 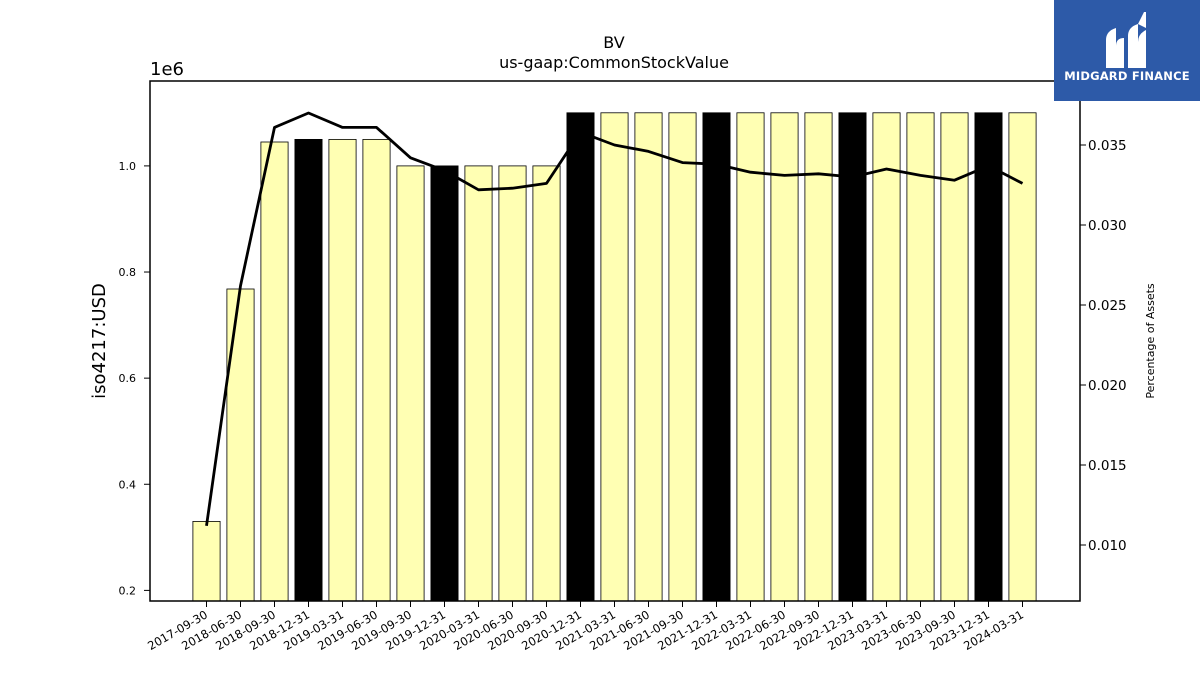 What do you see at coordinates (1126, 40) in the screenshot?
I see `logo-mark-icon` at bounding box center [1126, 40].